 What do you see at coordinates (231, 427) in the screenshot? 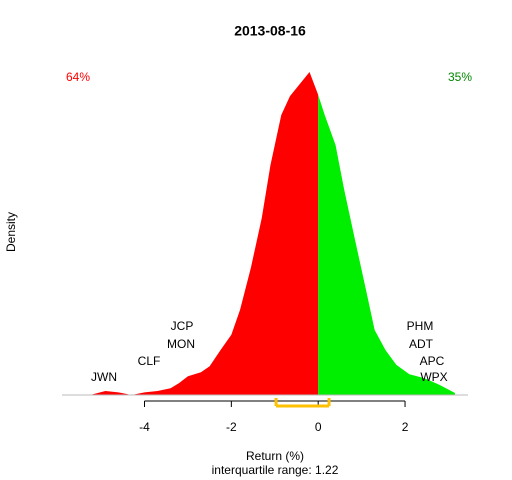
I see `x-tick-label: -2` at bounding box center [231, 427].